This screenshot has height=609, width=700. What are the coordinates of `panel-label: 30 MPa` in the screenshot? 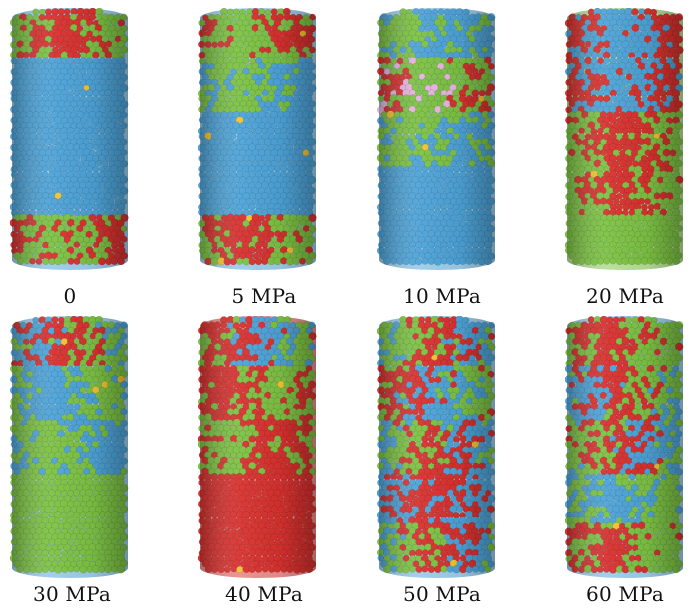 It's located at (72, 594).